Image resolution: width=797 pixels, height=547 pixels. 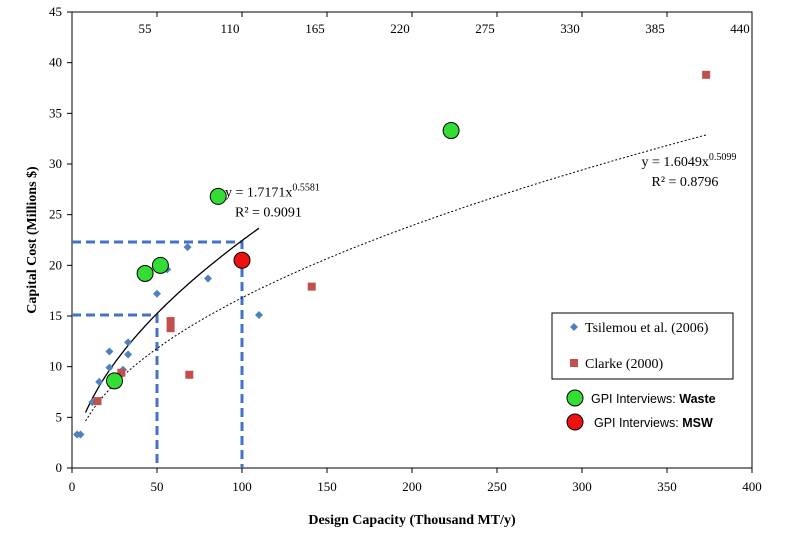 I want to click on trendline-equation-base: y = 1.6049x, so click(x=675, y=162).